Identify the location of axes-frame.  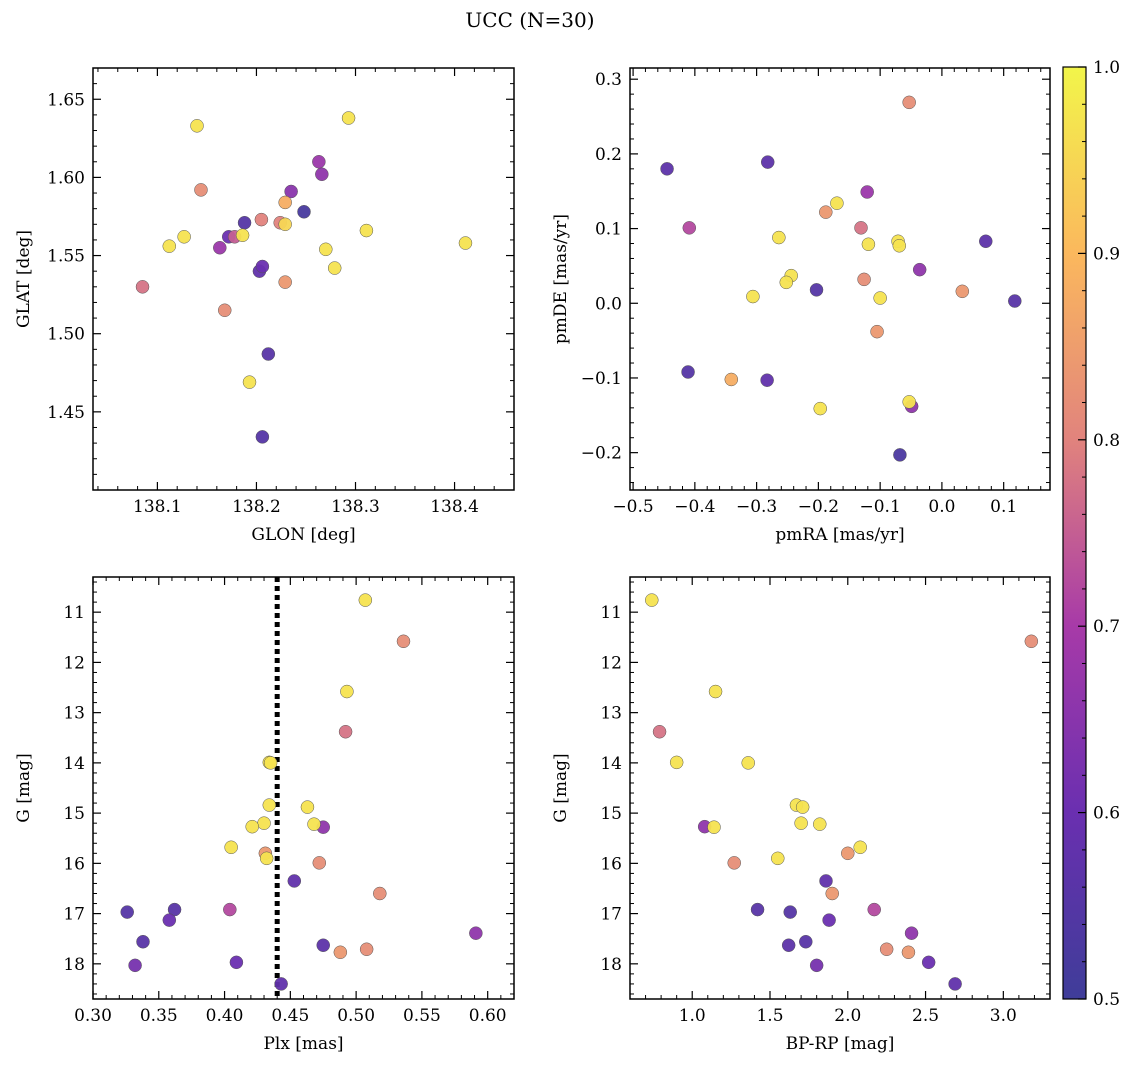
(840, 788).